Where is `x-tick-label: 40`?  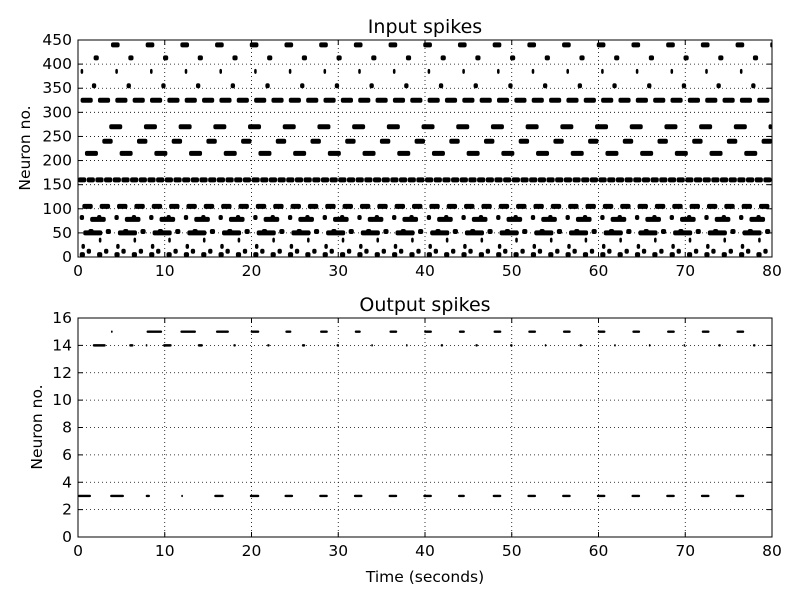 x-tick-label: 40 is located at coordinates (425, 551).